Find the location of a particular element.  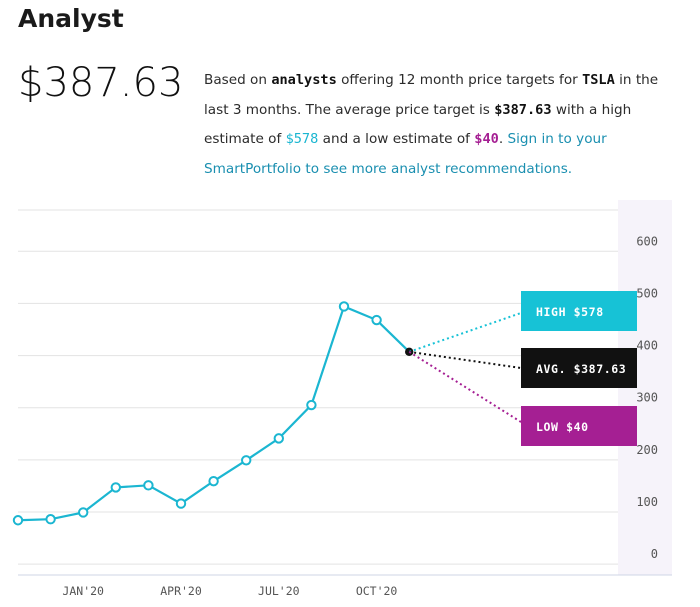

summary-text-part: . is located at coordinates (503, 139).